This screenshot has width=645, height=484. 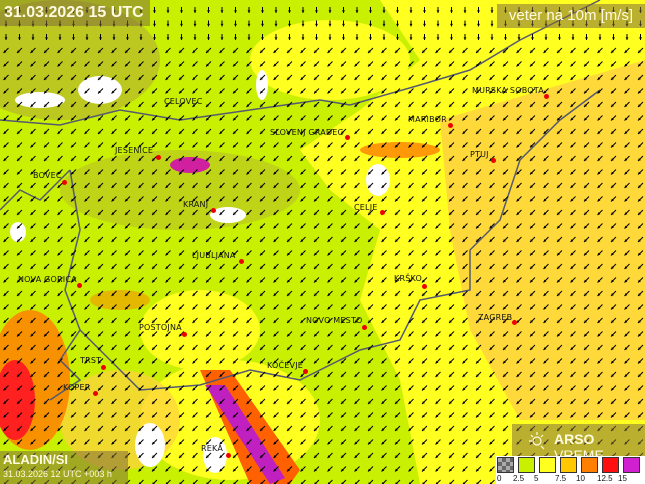 What do you see at coordinates (35, 459) in the screenshot?
I see `model-name: ALADIN/SI` at bounding box center [35, 459].